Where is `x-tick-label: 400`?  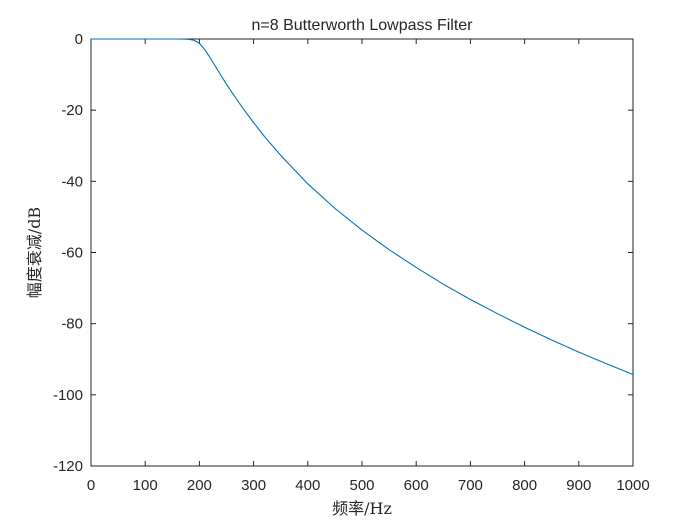
x-tick-label: 400 is located at coordinates (307, 485).